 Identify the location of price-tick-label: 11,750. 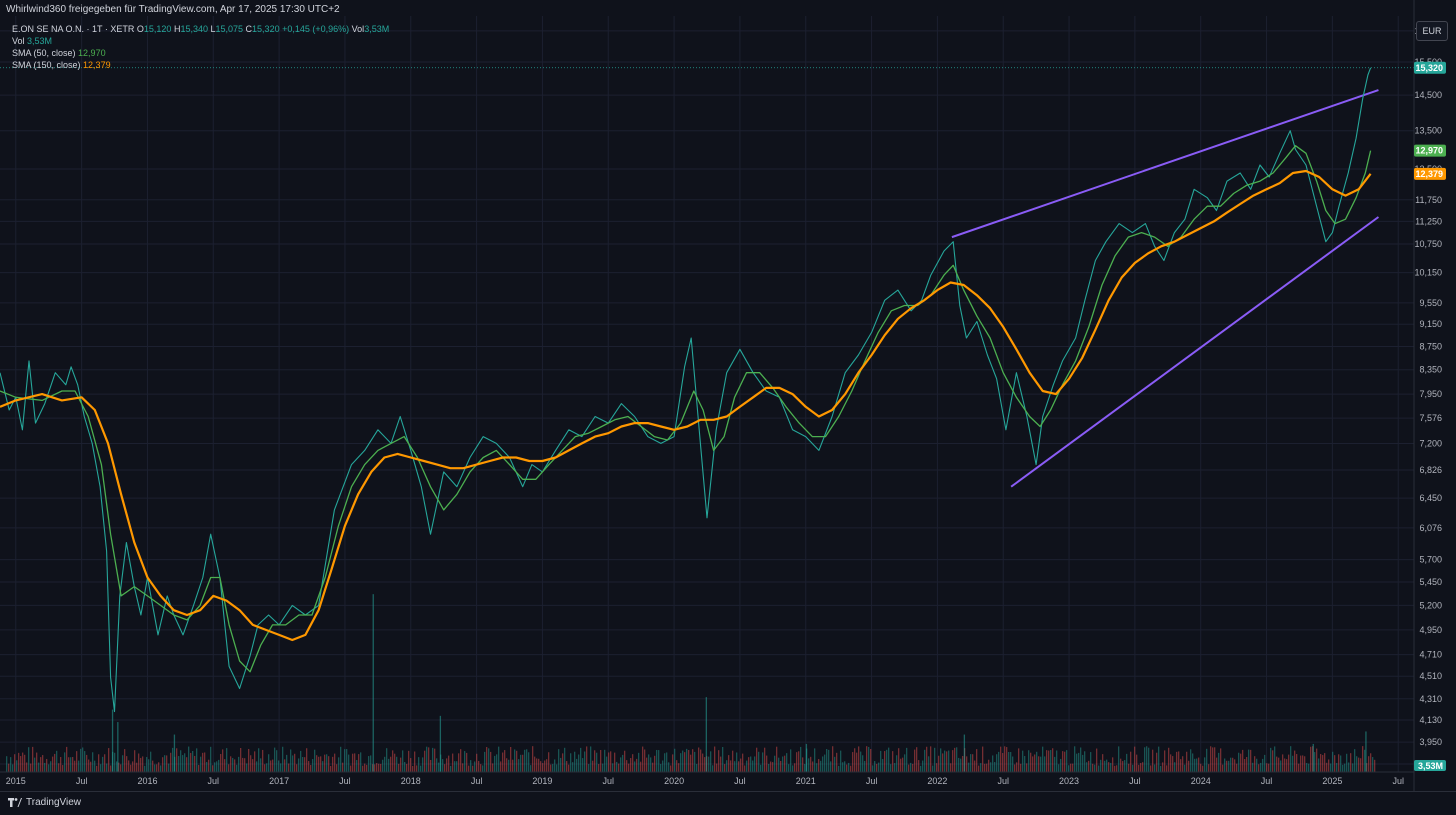
(1428, 200).